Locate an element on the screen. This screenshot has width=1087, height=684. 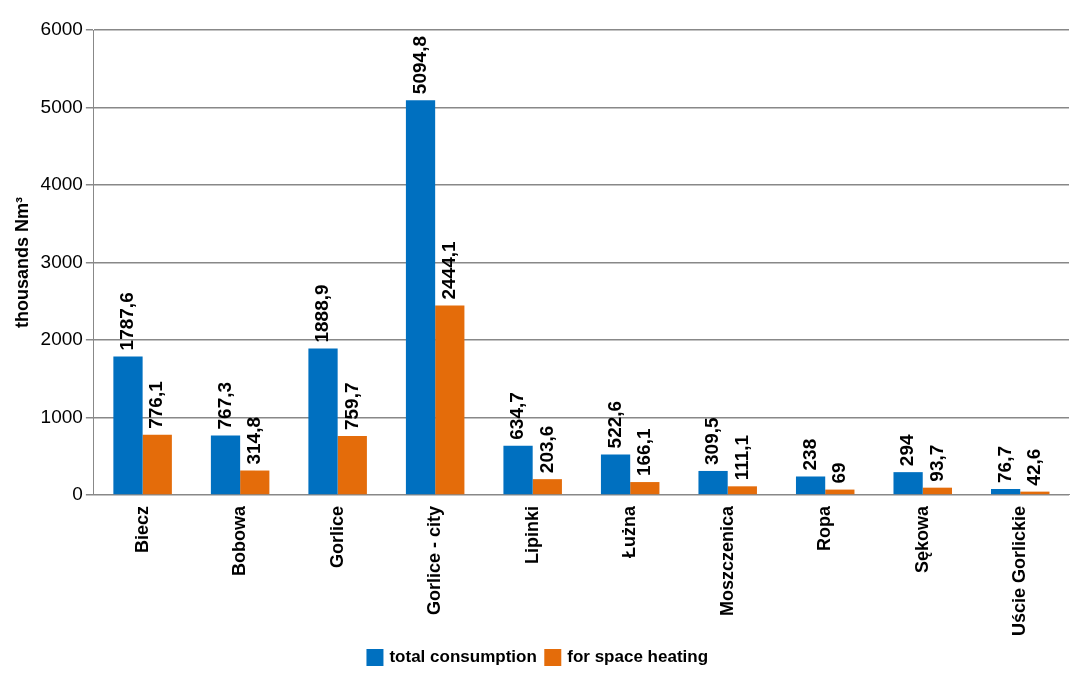
data-label: 314,8 is located at coordinates (253, 440).